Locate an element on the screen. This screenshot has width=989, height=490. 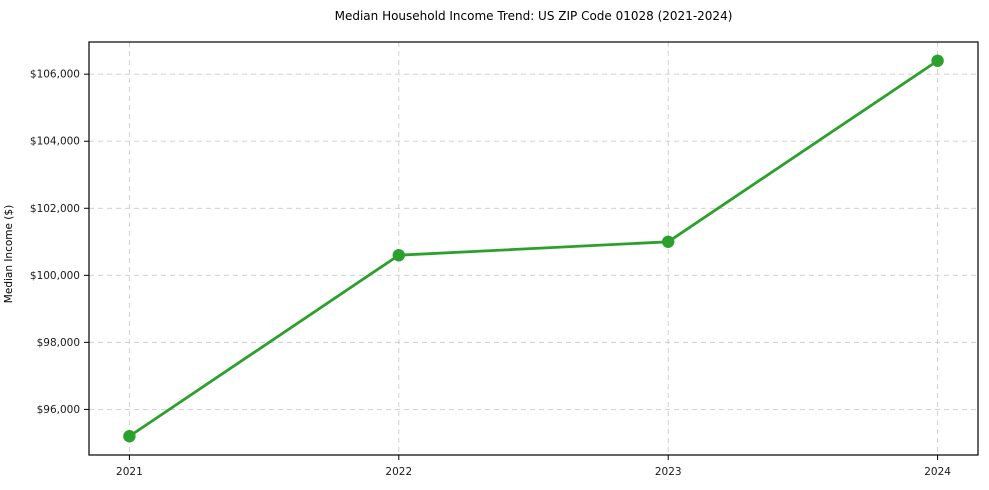
y-tick-label: $102,000 is located at coordinates (55, 209).